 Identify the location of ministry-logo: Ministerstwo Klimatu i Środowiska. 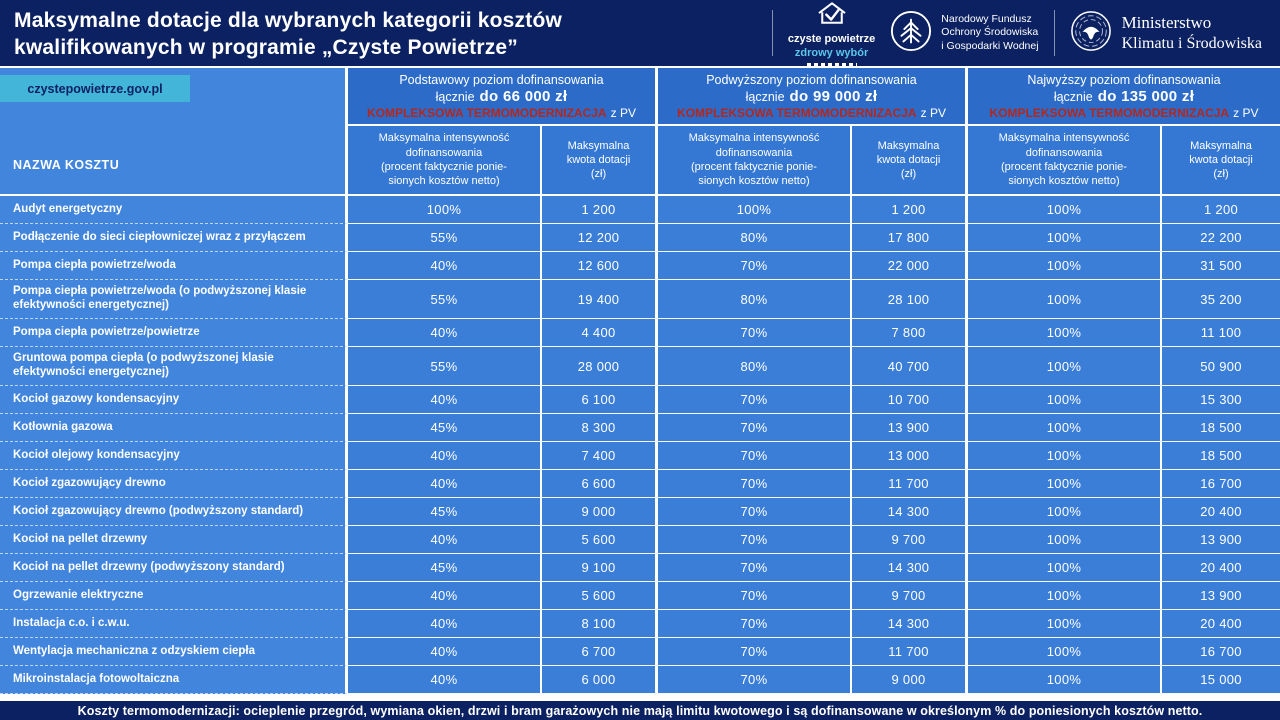
(1166, 33).